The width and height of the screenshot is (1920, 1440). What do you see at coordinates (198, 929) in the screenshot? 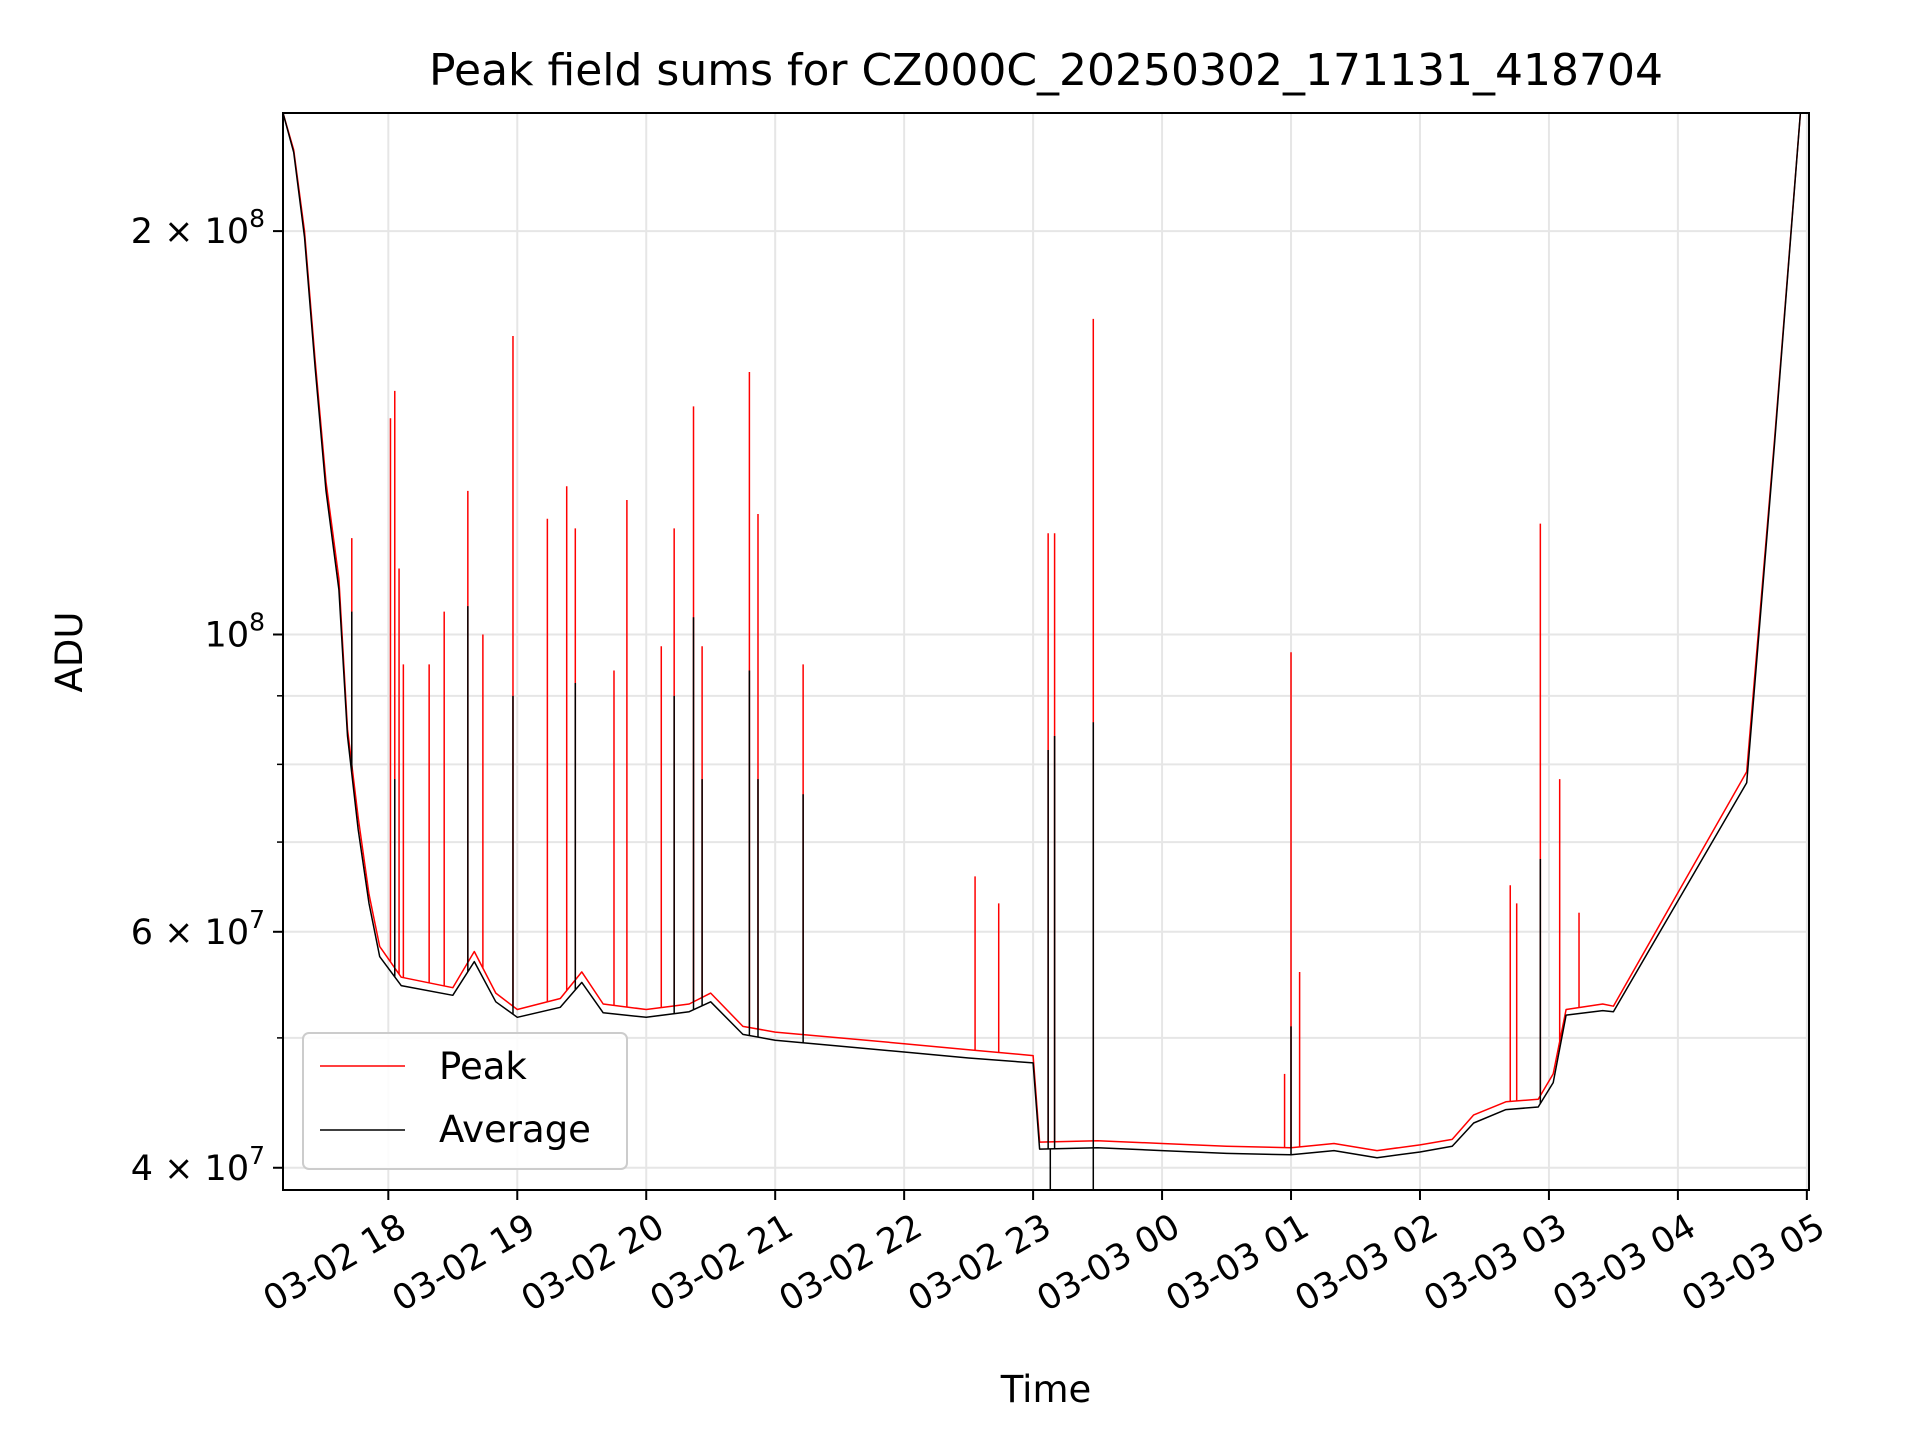
I see `y-tick-label: 6 × 107` at bounding box center [198, 929].